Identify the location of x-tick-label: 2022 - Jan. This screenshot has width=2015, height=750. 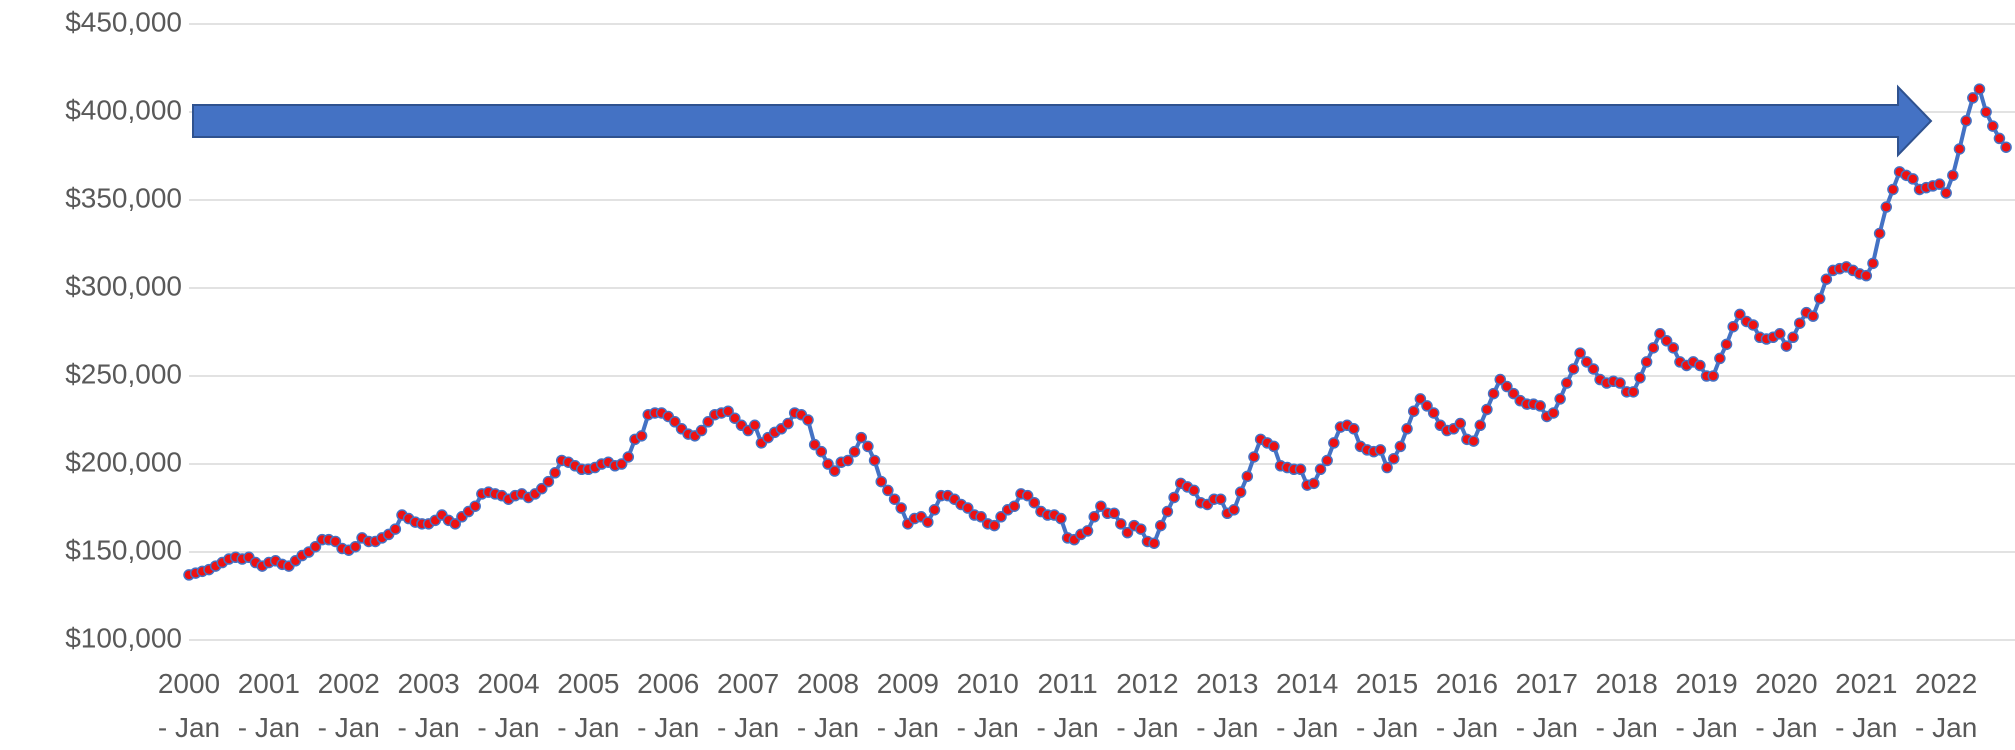
(1946, 705).